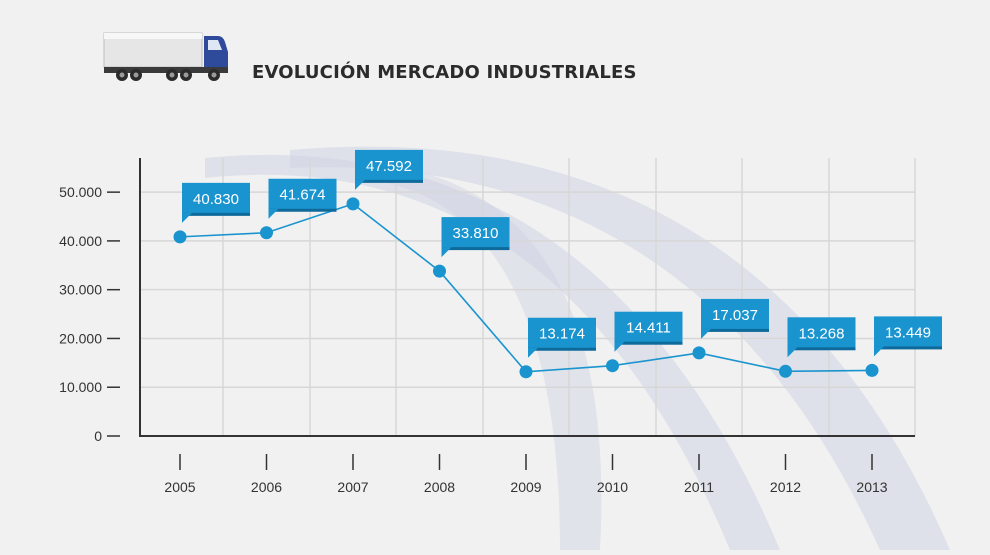 The image size is (990, 555). I want to click on data-label-callout: 40.830, so click(216, 202).